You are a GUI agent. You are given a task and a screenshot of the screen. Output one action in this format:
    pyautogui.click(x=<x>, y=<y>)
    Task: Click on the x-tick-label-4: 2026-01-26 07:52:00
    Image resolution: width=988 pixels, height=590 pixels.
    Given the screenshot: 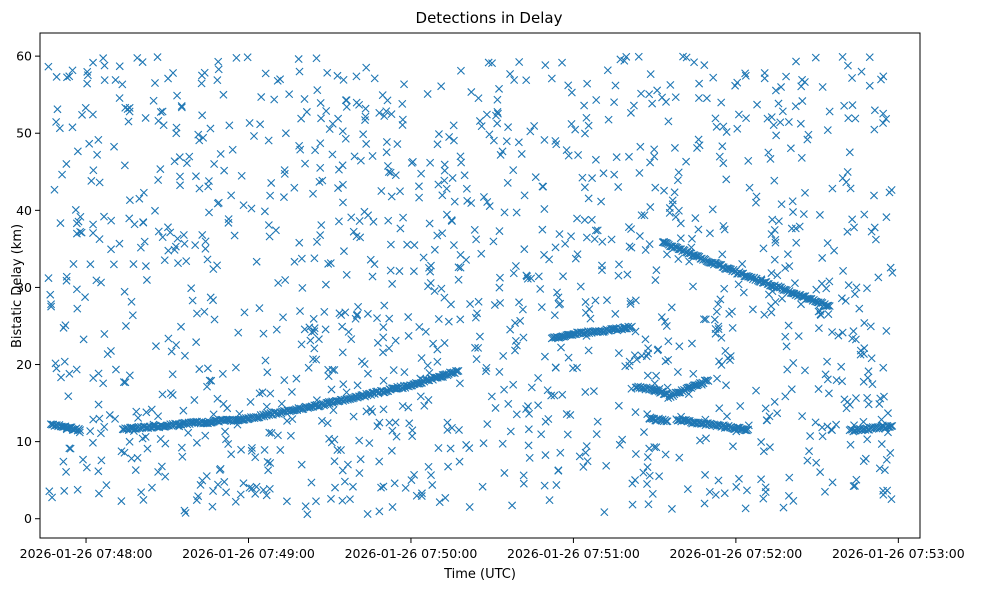 What is the action you would take?
    pyautogui.click(x=735, y=553)
    